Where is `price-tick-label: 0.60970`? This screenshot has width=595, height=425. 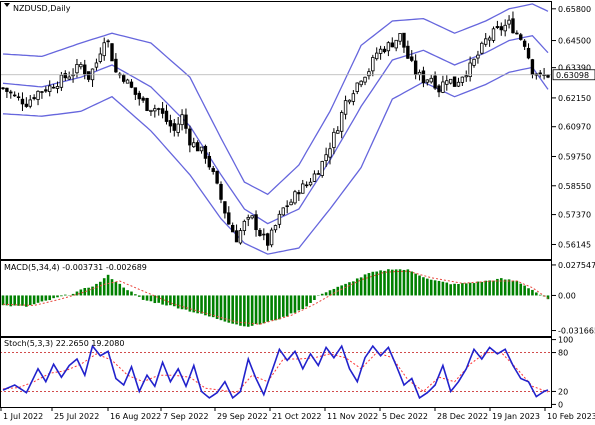 price-tick-label: 0.60970 is located at coordinates (574, 127).